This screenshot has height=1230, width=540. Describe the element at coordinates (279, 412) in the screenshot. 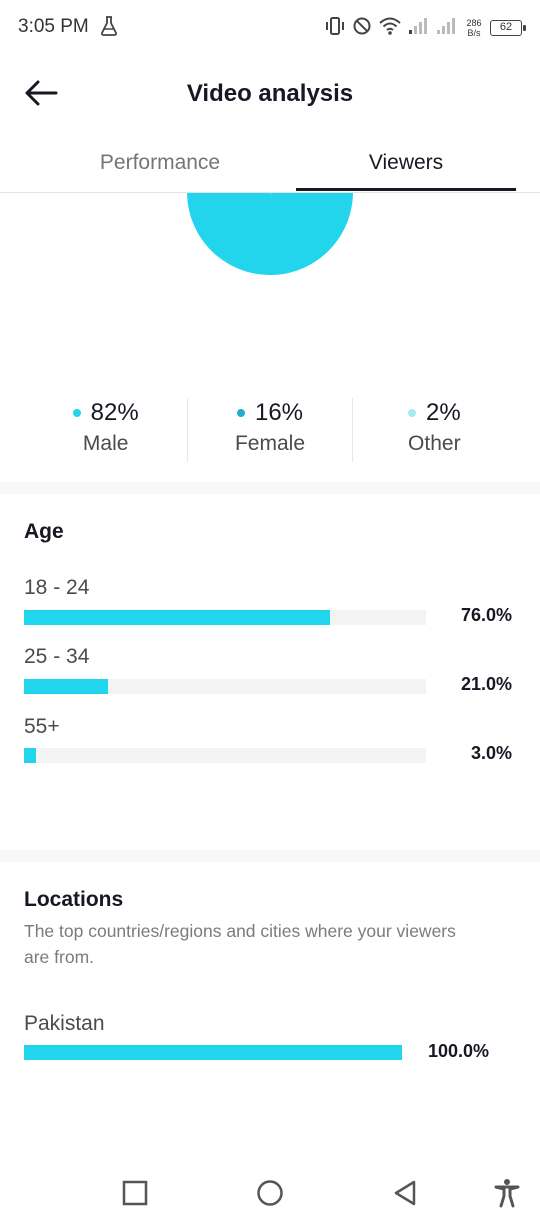

I see `gender-pct: 16%` at that location.